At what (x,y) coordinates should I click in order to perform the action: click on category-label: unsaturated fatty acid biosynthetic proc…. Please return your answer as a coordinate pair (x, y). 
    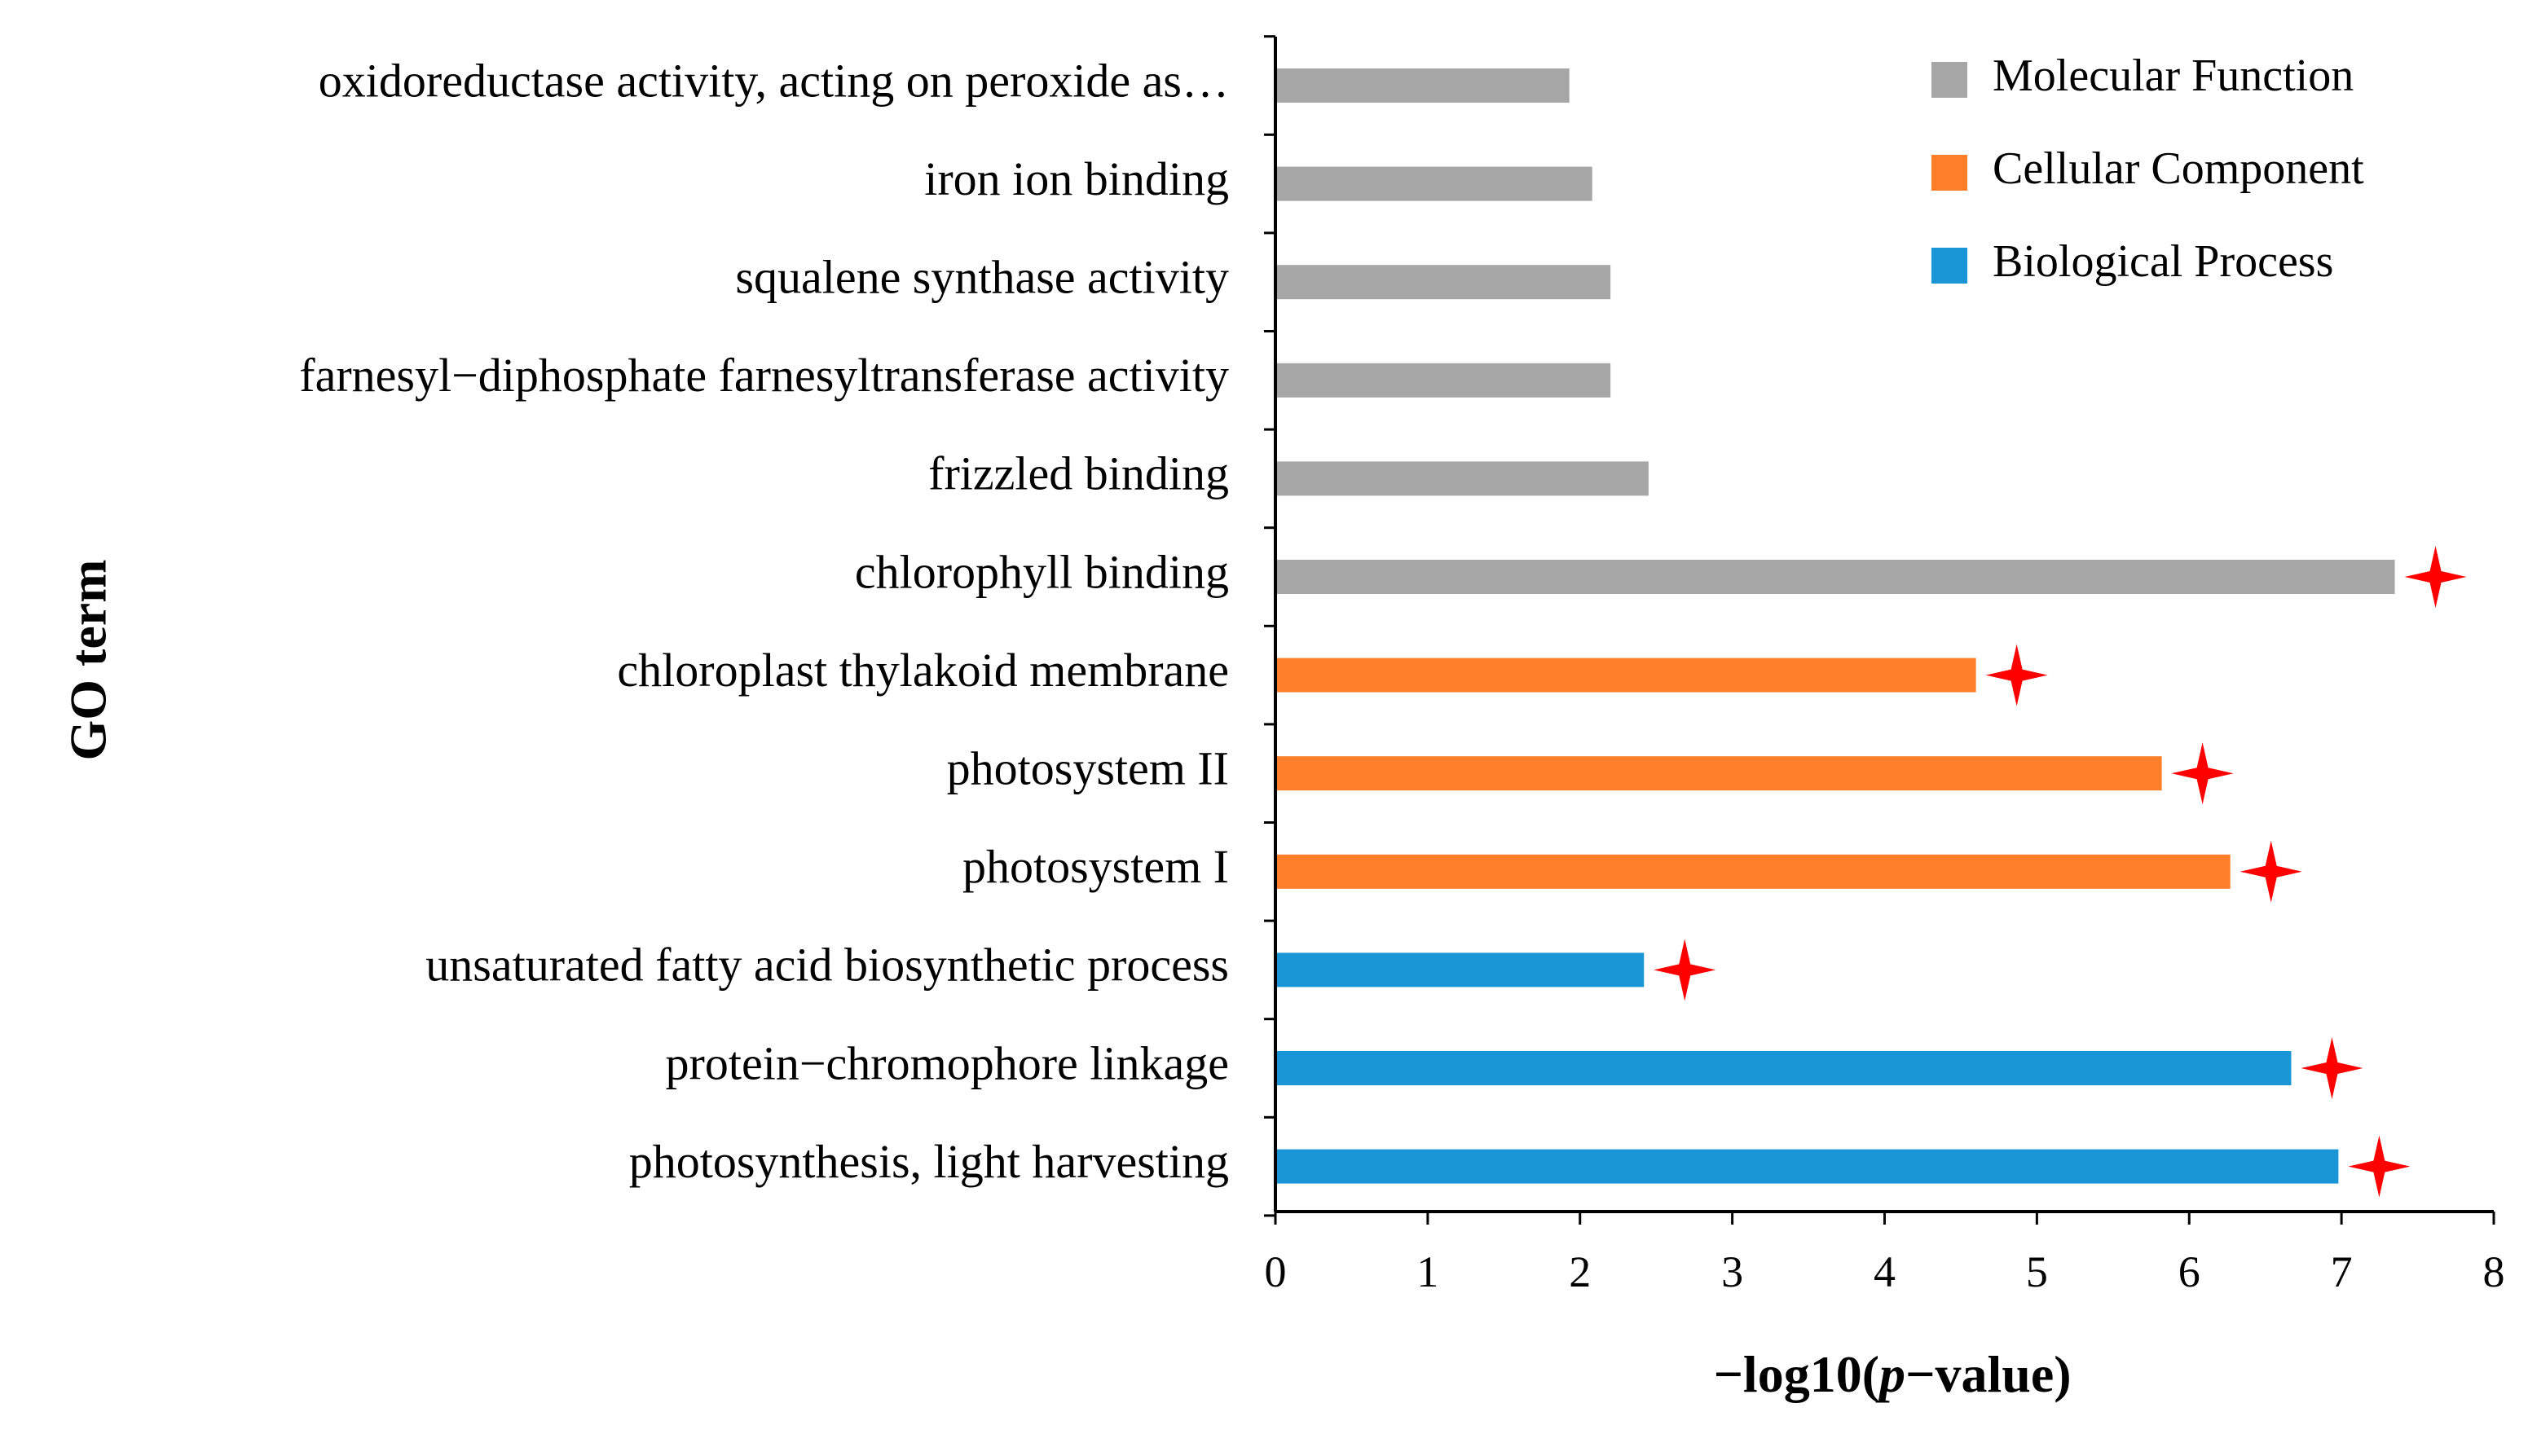
    Looking at the image, I should click on (827, 966).